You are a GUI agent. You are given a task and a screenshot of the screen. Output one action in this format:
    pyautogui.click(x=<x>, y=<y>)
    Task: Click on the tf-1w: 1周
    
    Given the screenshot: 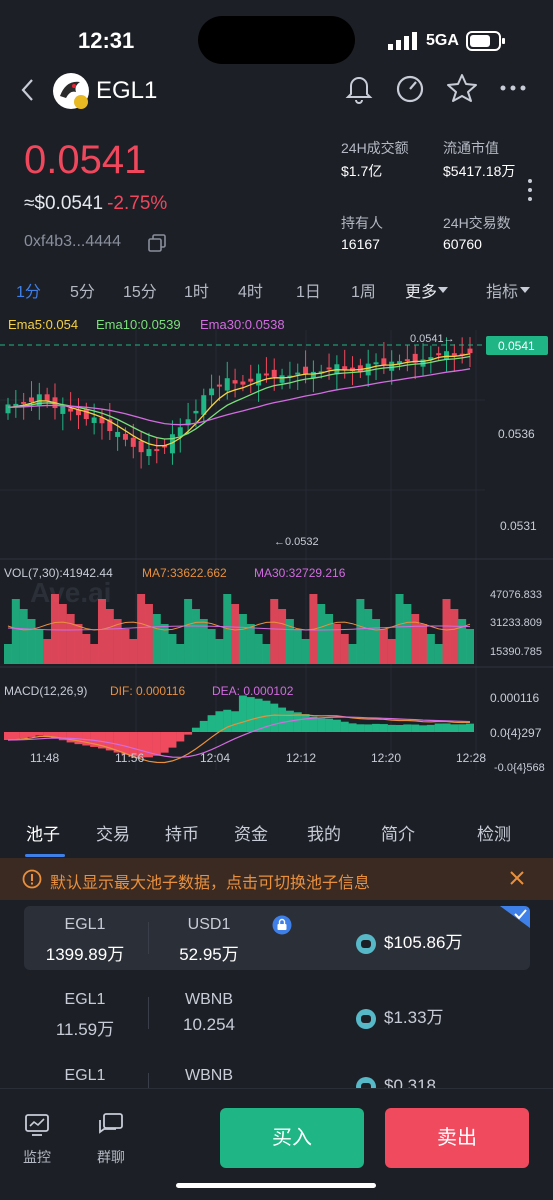 What is the action you would take?
    pyautogui.click(x=363, y=292)
    